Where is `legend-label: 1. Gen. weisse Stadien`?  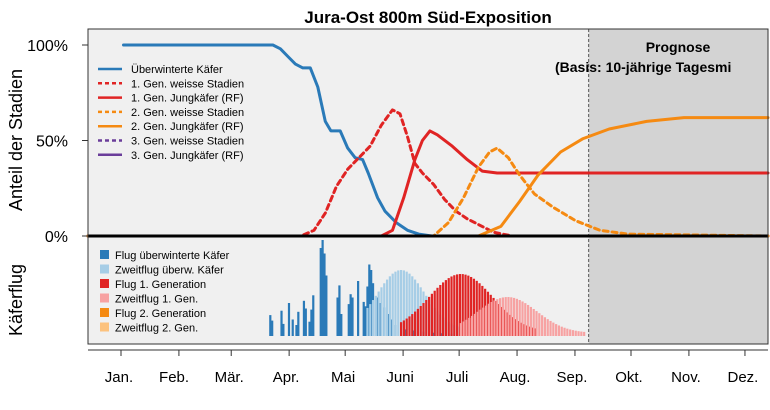
legend-label: 1. Gen. weisse Stadien is located at coordinates (187, 84).